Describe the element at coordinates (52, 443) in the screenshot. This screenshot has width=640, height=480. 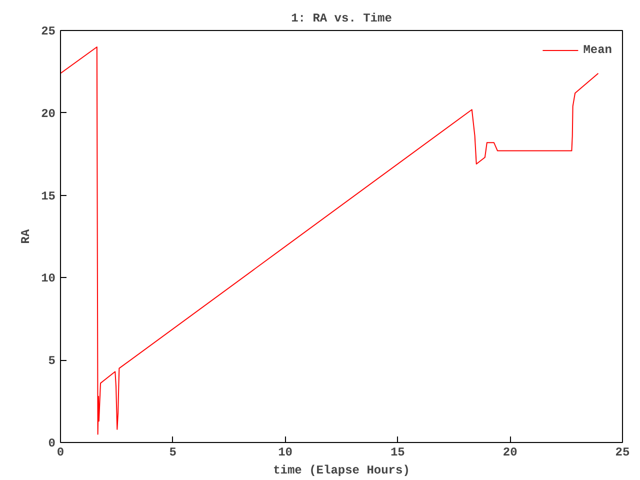
I see `y-tick-label: 0` at that location.